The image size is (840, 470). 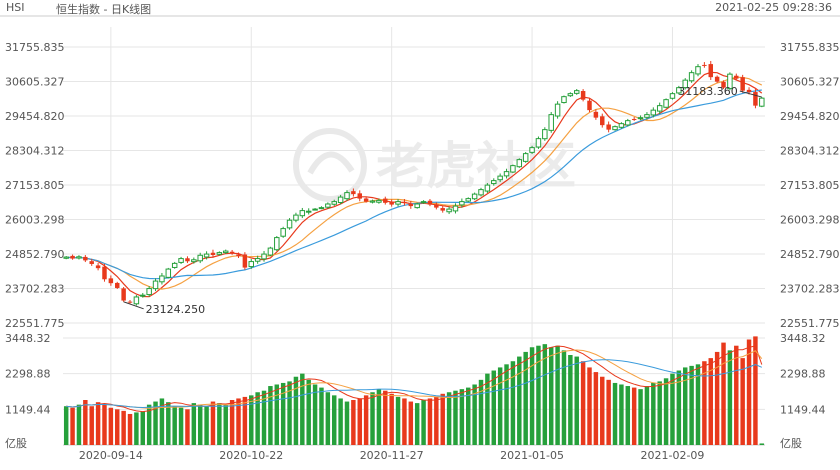 What do you see at coordinates (476, 166) in the screenshot?
I see `watermark-text: 老虎社区` at bounding box center [476, 166].